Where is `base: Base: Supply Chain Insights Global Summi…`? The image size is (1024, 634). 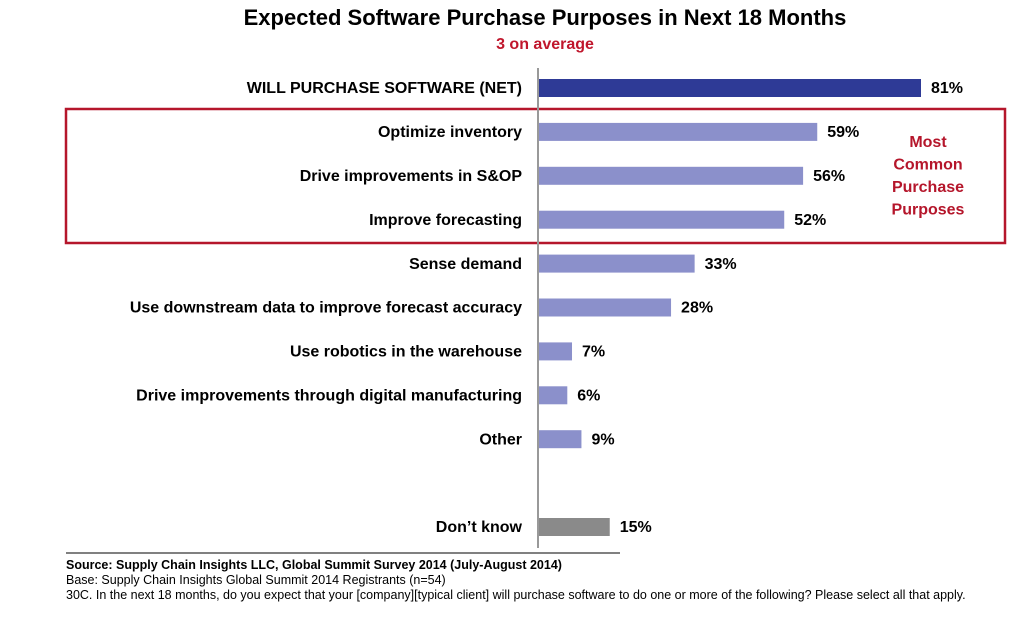 base: Base: Supply Chain Insights Global Summi… is located at coordinates (256, 580).